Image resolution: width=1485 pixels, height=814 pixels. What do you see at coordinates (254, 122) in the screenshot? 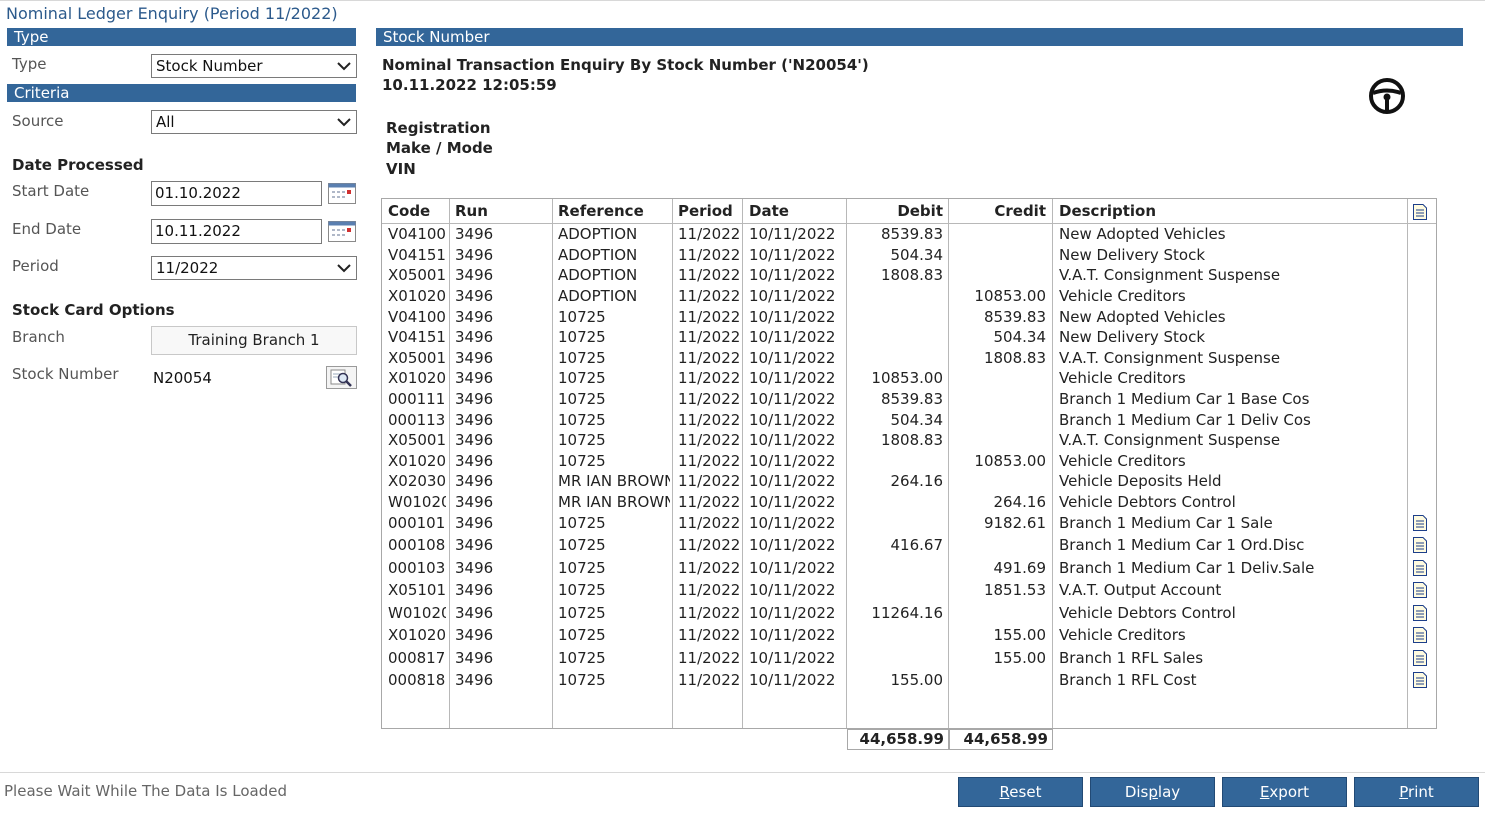
I see `source-select: All` at bounding box center [254, 122].